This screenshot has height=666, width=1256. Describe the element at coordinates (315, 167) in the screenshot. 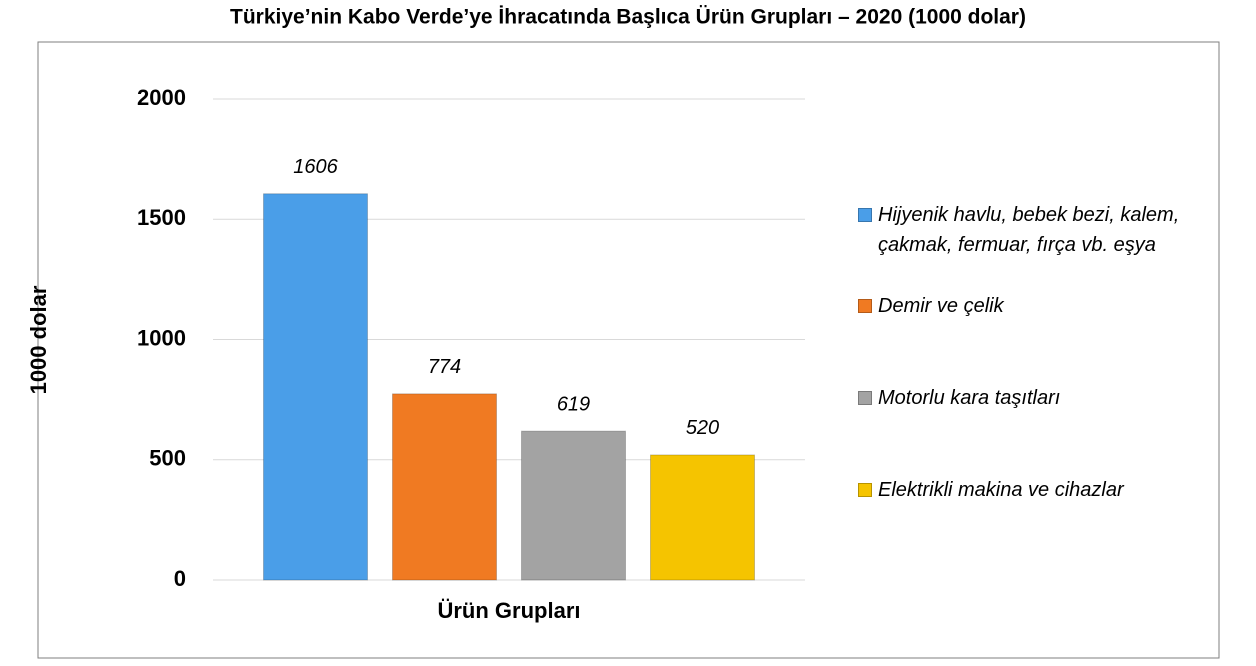

I see `data-label: 1606` at that location.